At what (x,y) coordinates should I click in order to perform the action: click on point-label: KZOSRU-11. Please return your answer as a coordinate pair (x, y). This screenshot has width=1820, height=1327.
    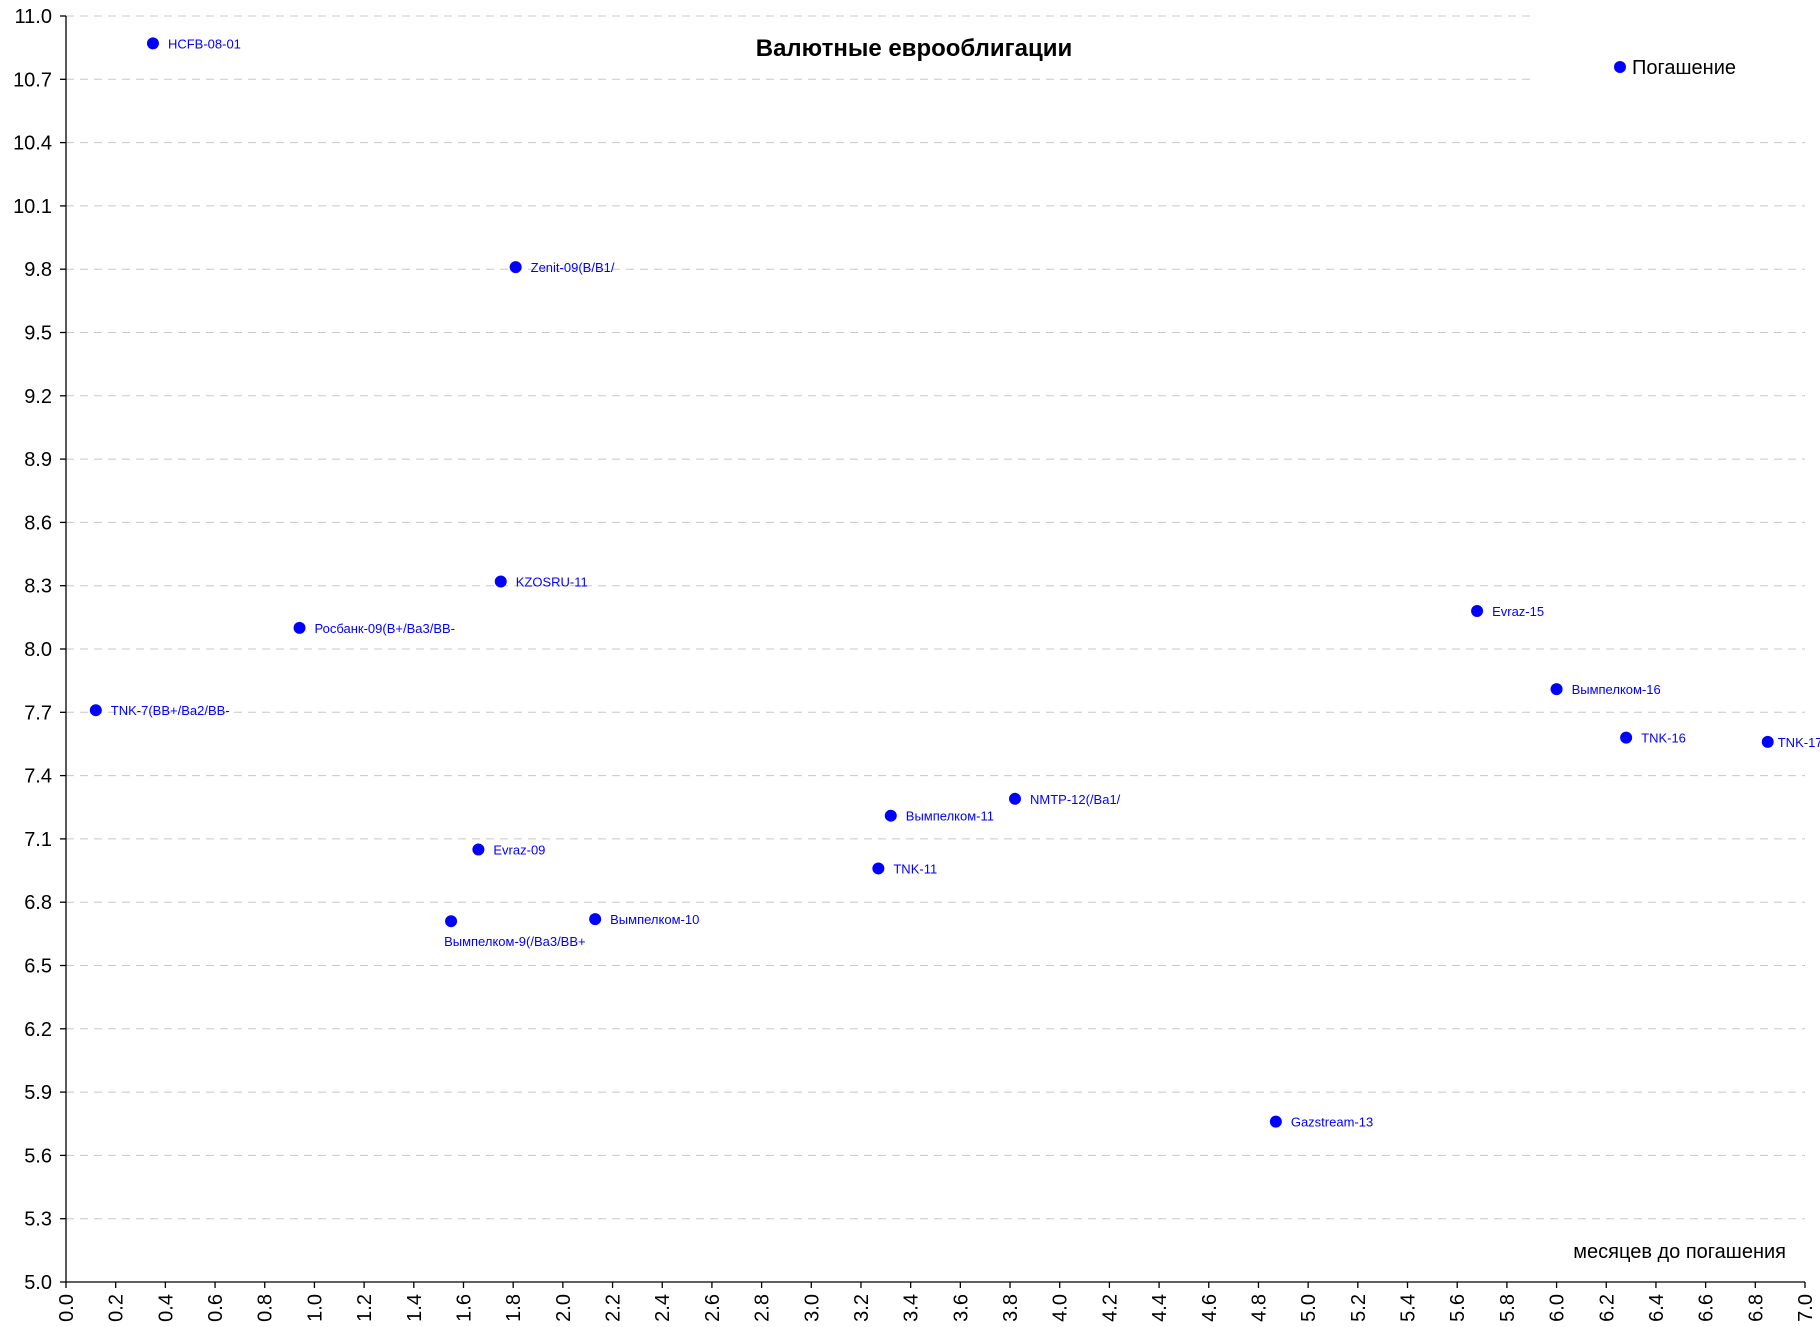
    Looking at the image, I should click on (552, 581).